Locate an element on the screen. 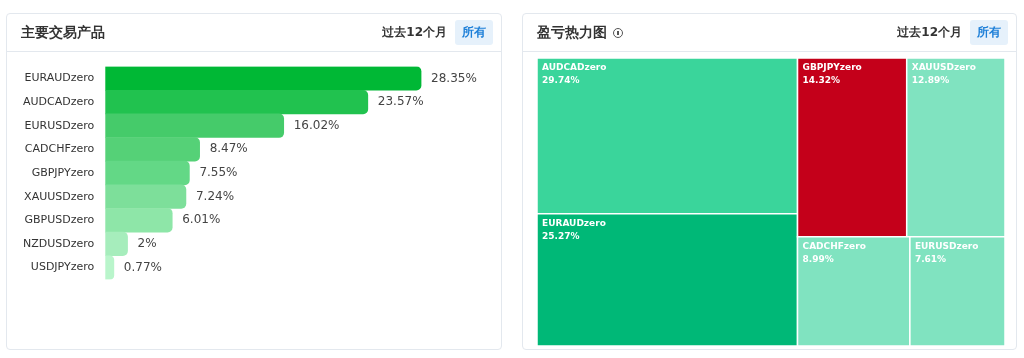 The image size is (1024, 358). y-tick-label: NZDUSDzero is located at coordinates (58, 243).